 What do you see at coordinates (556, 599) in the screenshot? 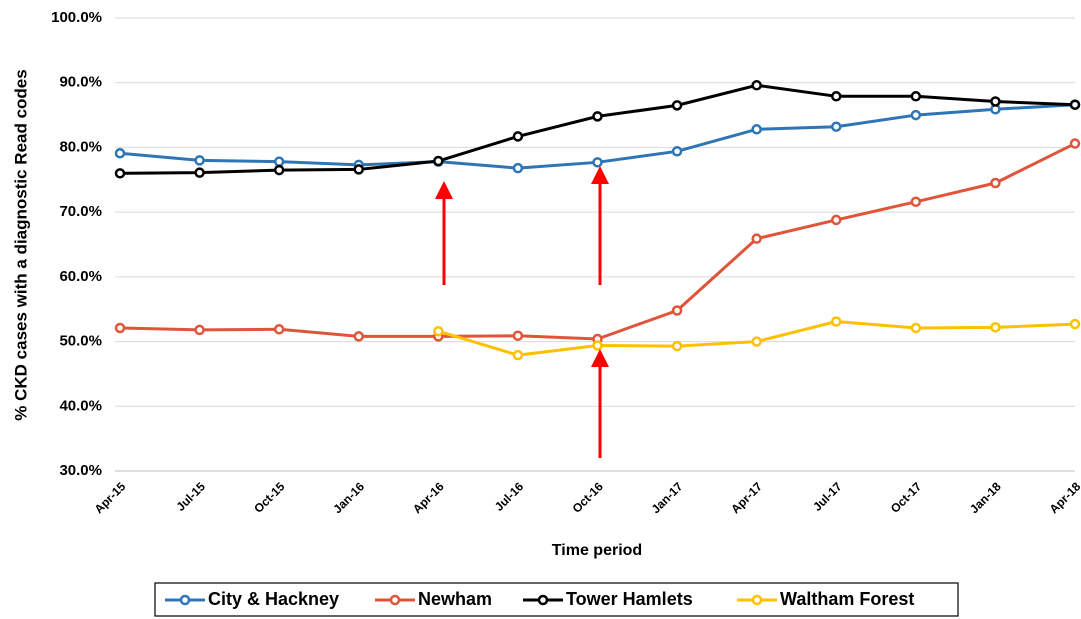
I see `legend-box` at bounding box center [556, 599].